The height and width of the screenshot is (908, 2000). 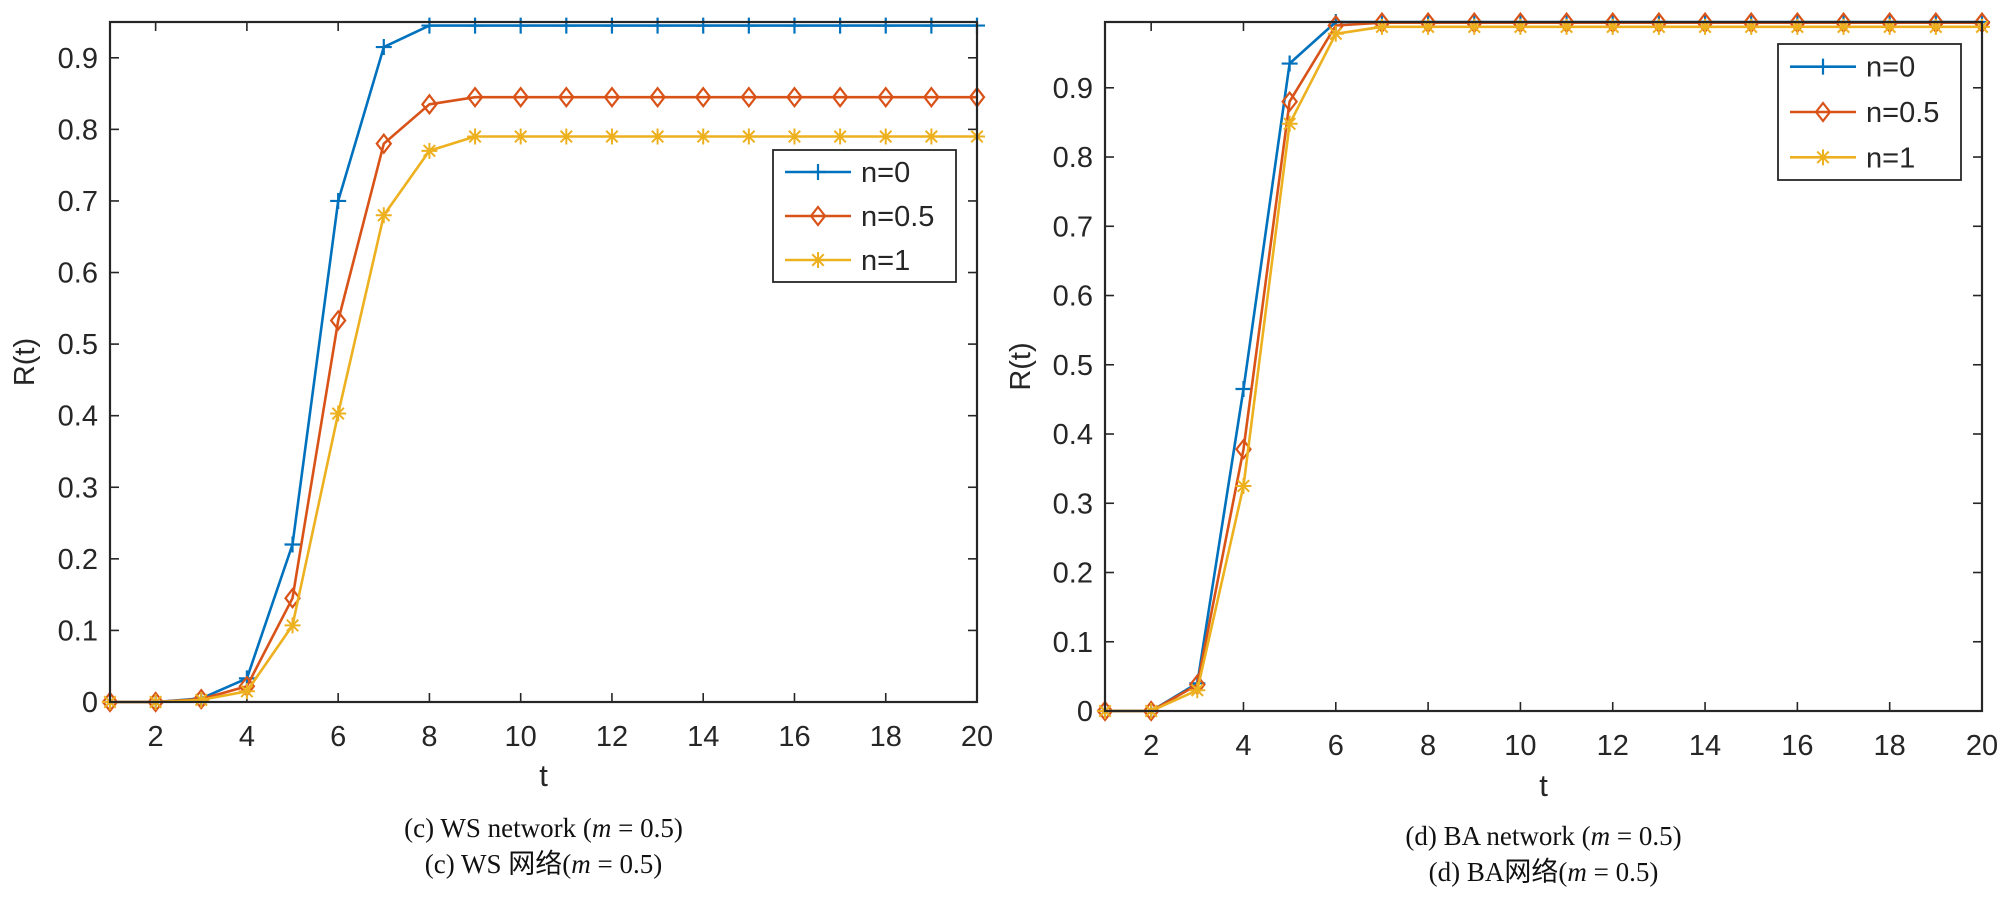 I want to click on x-tick-label: 20, so click(x=977, y=737).